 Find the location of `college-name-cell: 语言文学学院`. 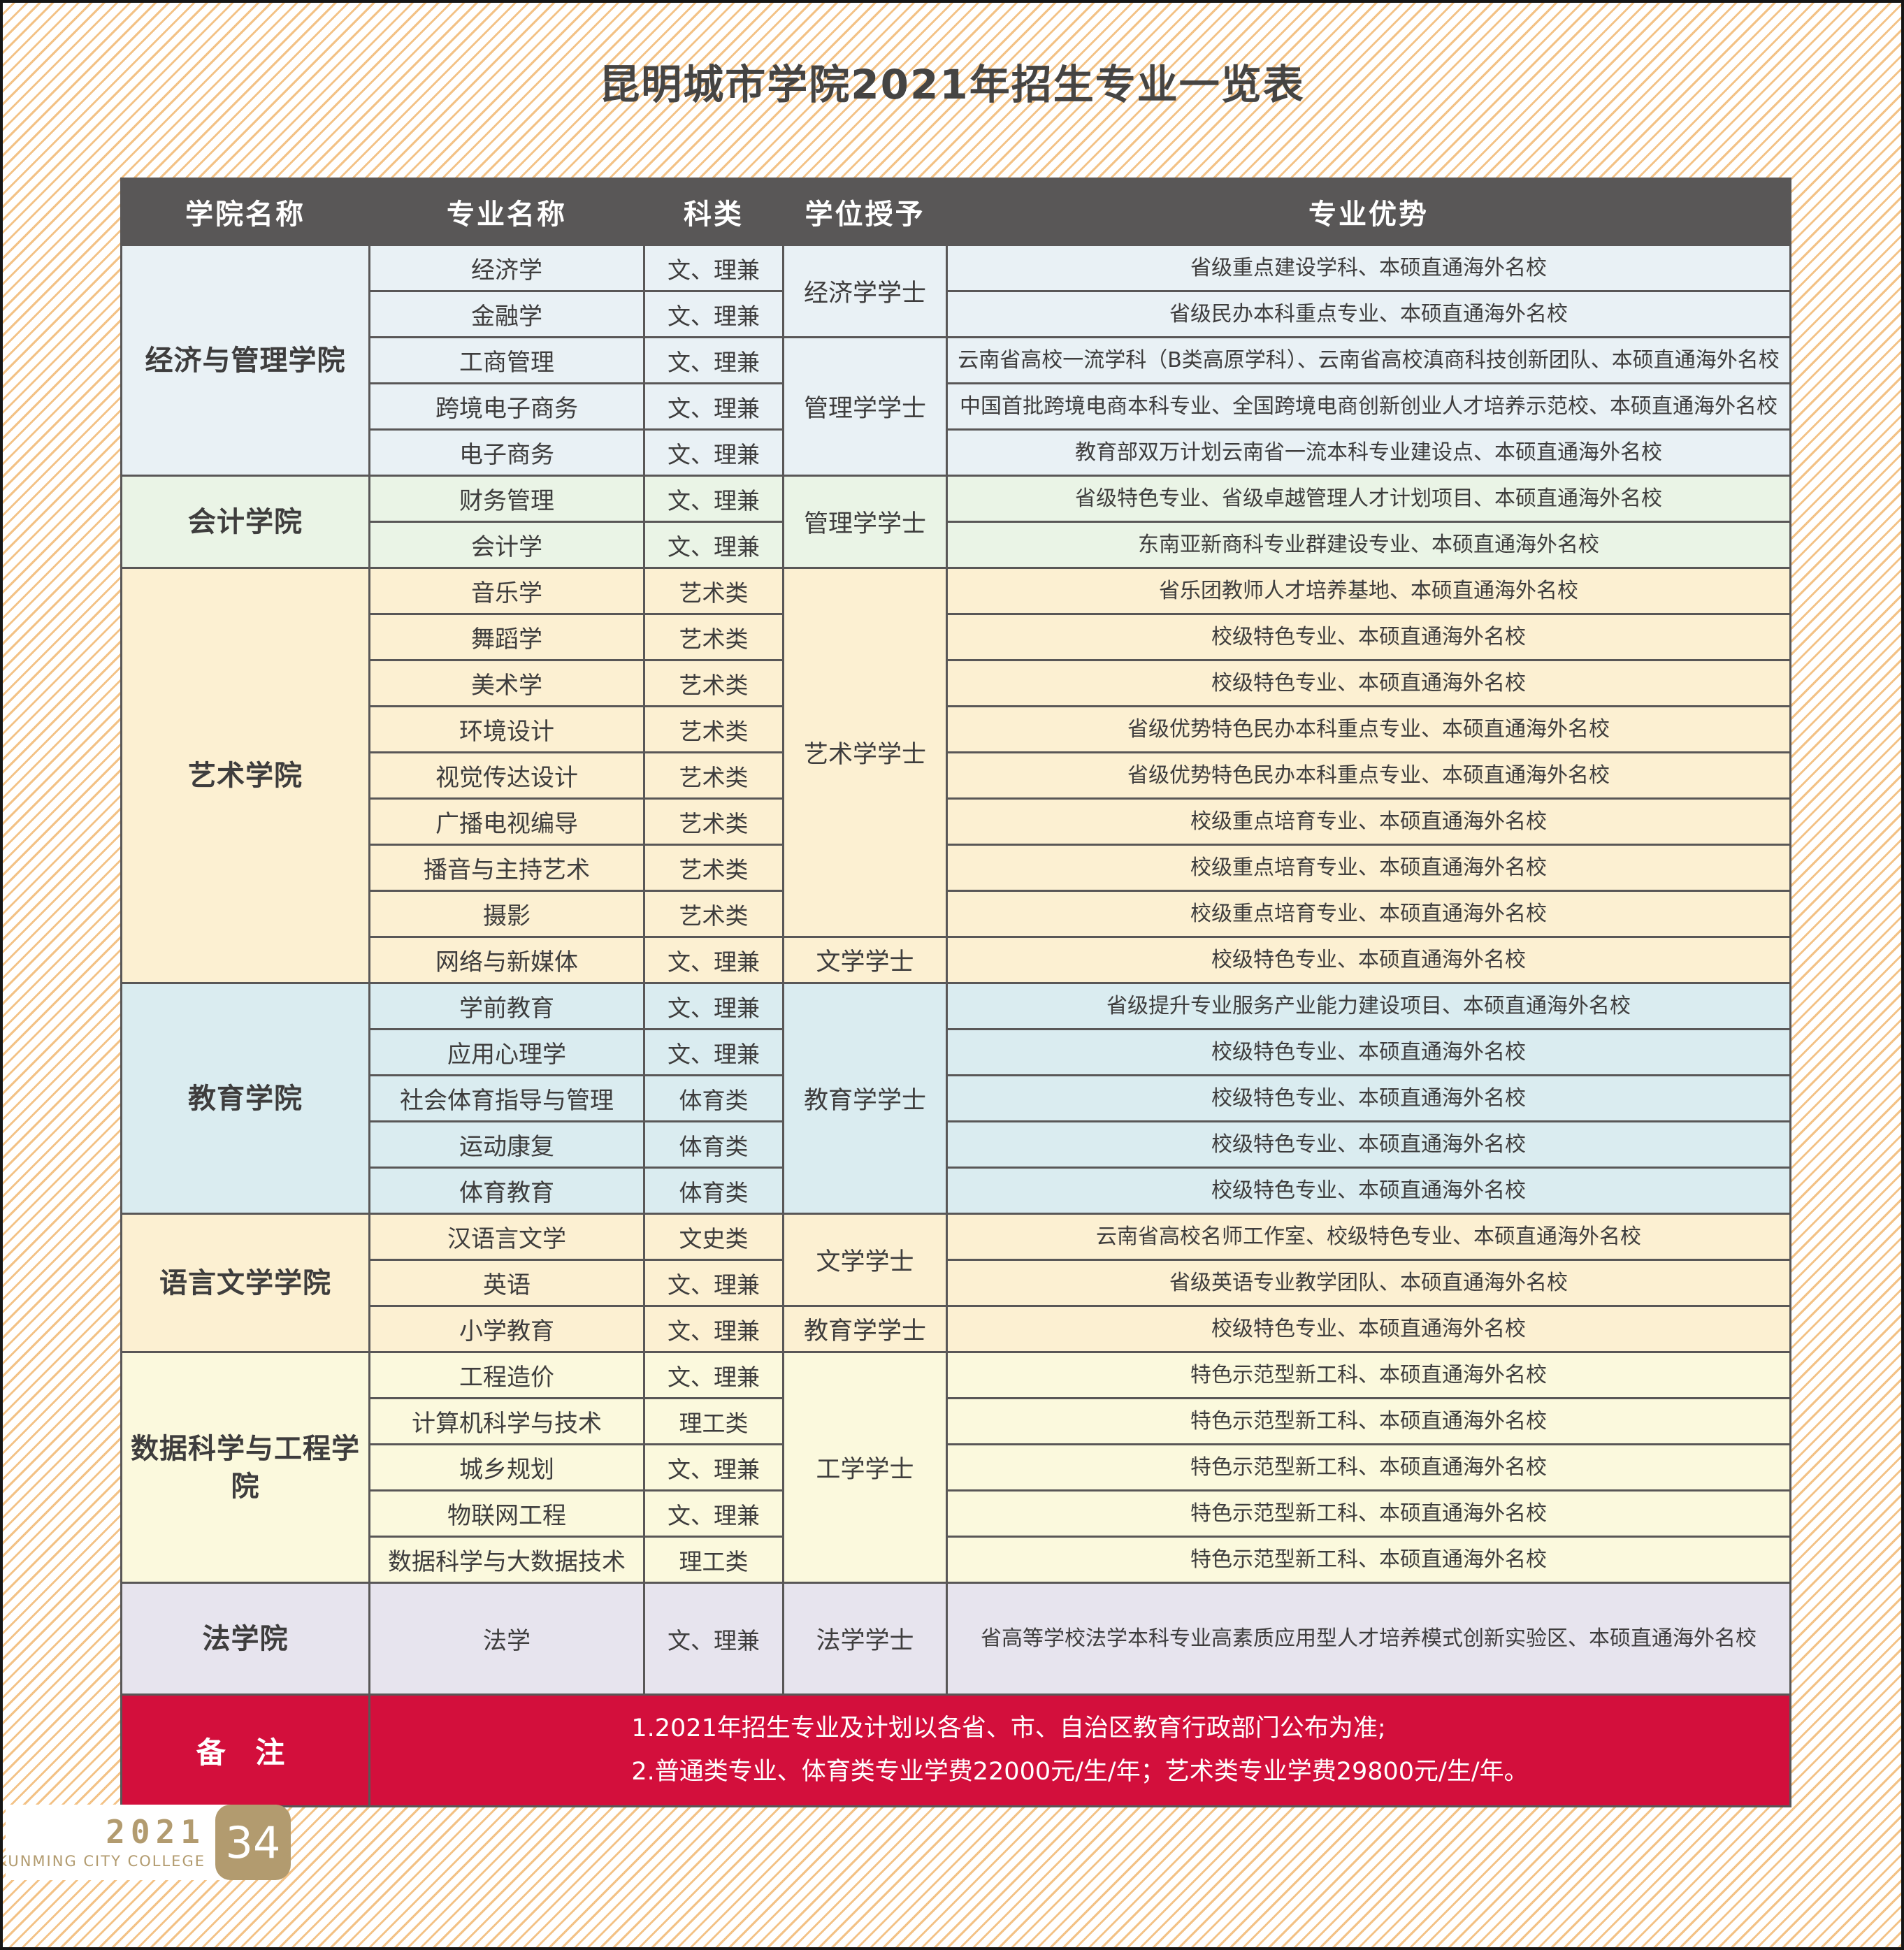

college-name-cell: 语言文学学院 is located at coordinates (245, 1283).